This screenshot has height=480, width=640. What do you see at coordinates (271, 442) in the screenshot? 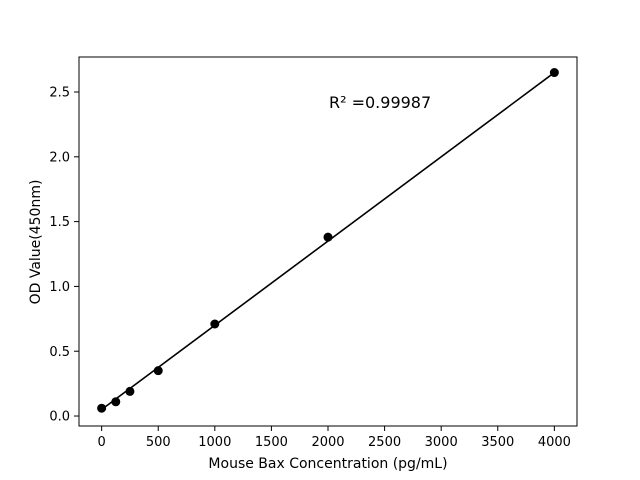
I see `x-tick-label: 1500` at bounding box center [271, 442].